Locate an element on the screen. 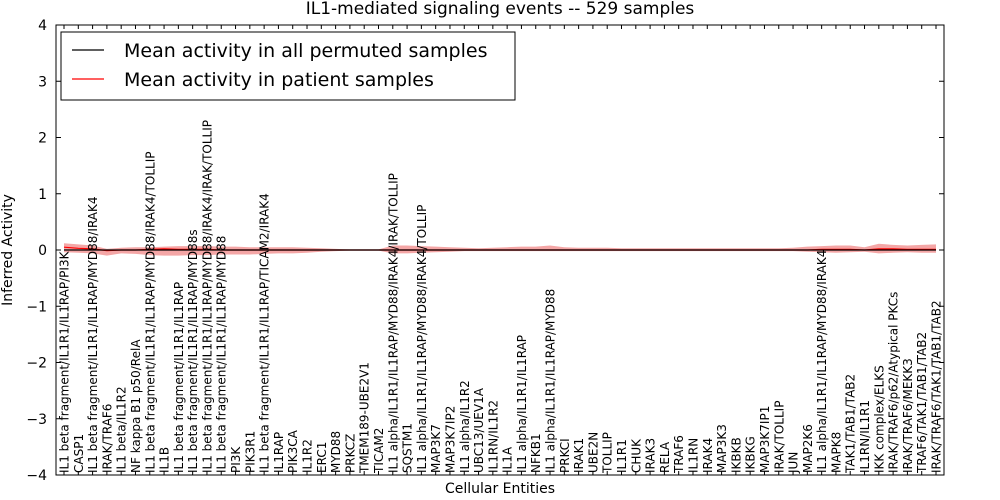 This screenshot has width=1000, height=500. x-tick-label: ERC1 is located at coordinates (322, 457).